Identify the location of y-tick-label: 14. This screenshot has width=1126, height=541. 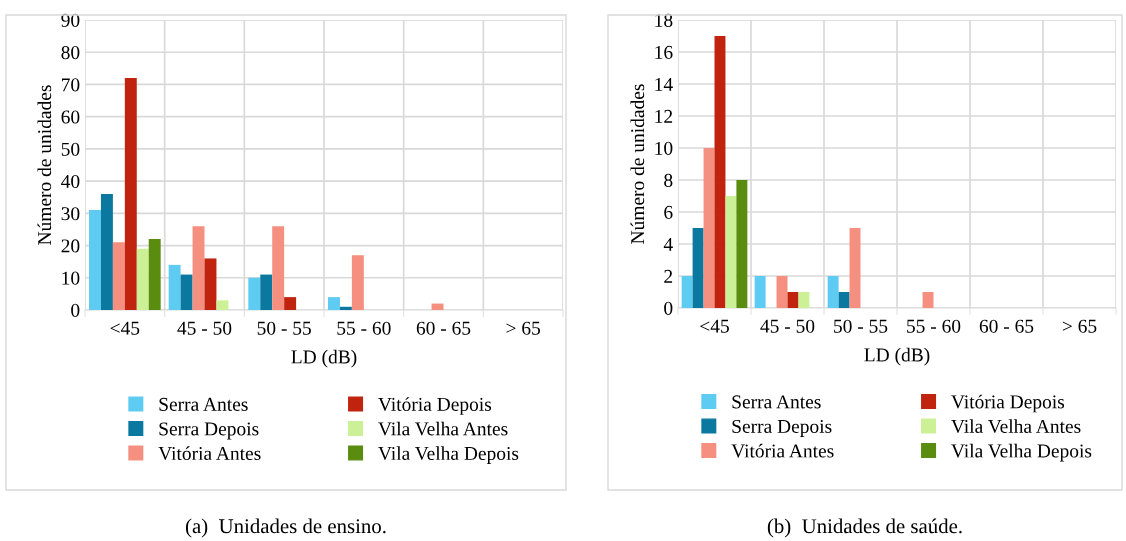
(664, 84).